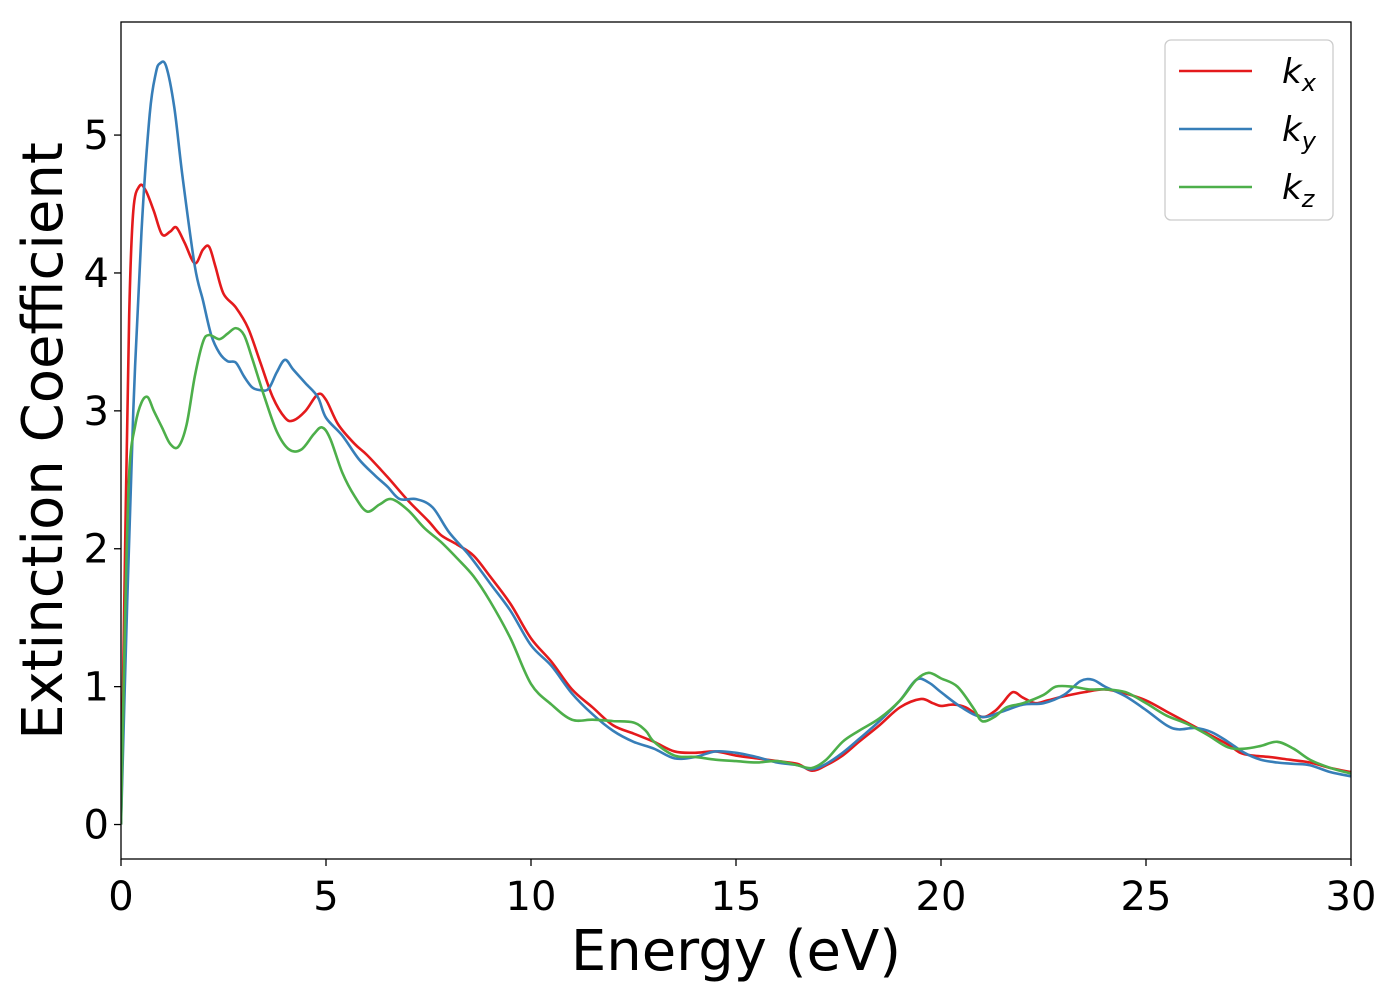 This screenshot has width=1400, height=1000. Describe the element at coordinates (120, 897) in the screenshot. I see `x-tick-label: 0` at that location.